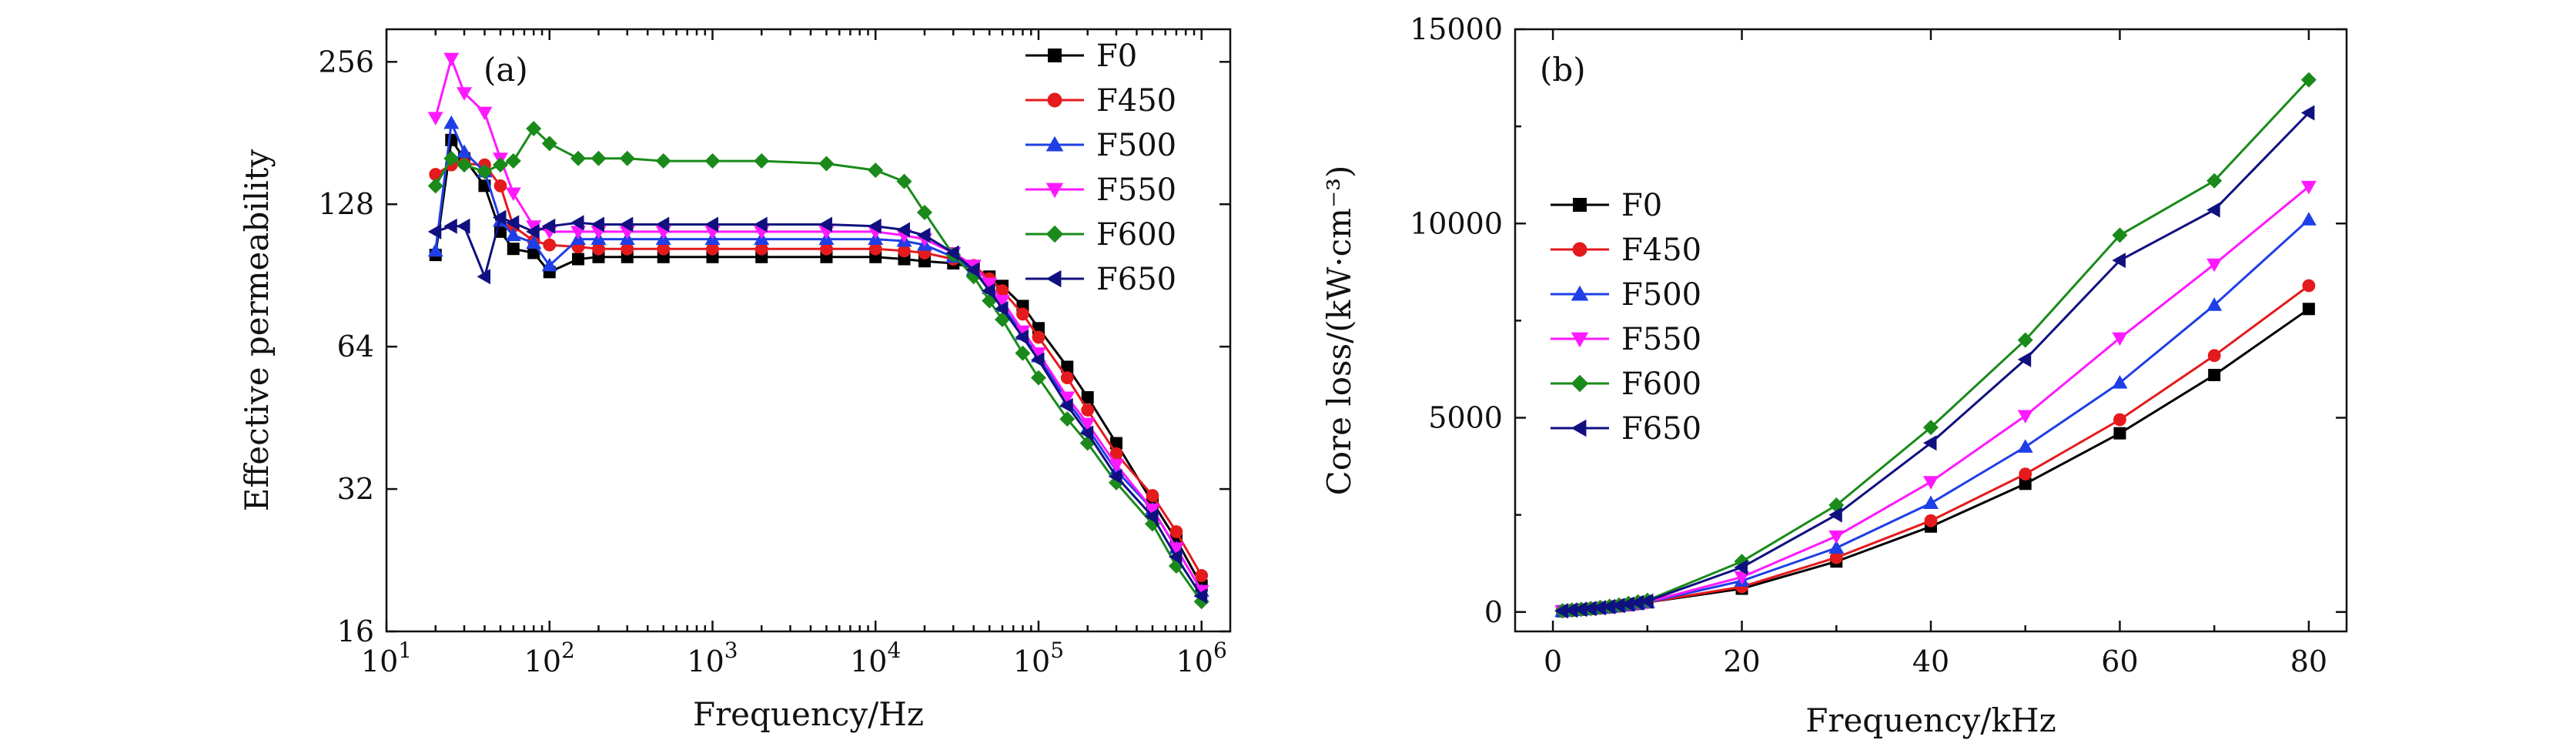 The width and height of the screenshot is (2576, 750). What do you see at coordinates (2119, 661) in the screenshot?
I see `x-tick-label: 60` at bounding box center [2119, 661].